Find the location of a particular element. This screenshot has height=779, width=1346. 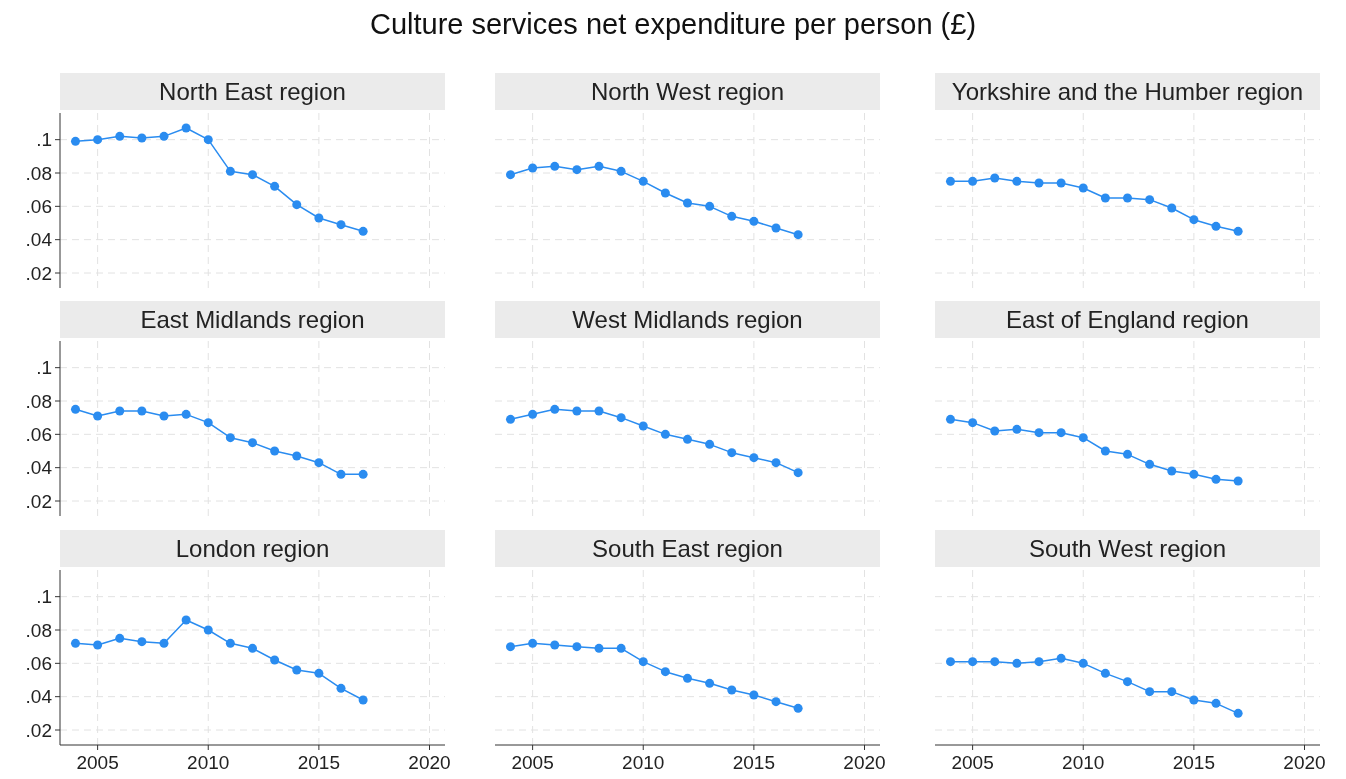

chart-title: South East region is located at coordinates (687, 548).